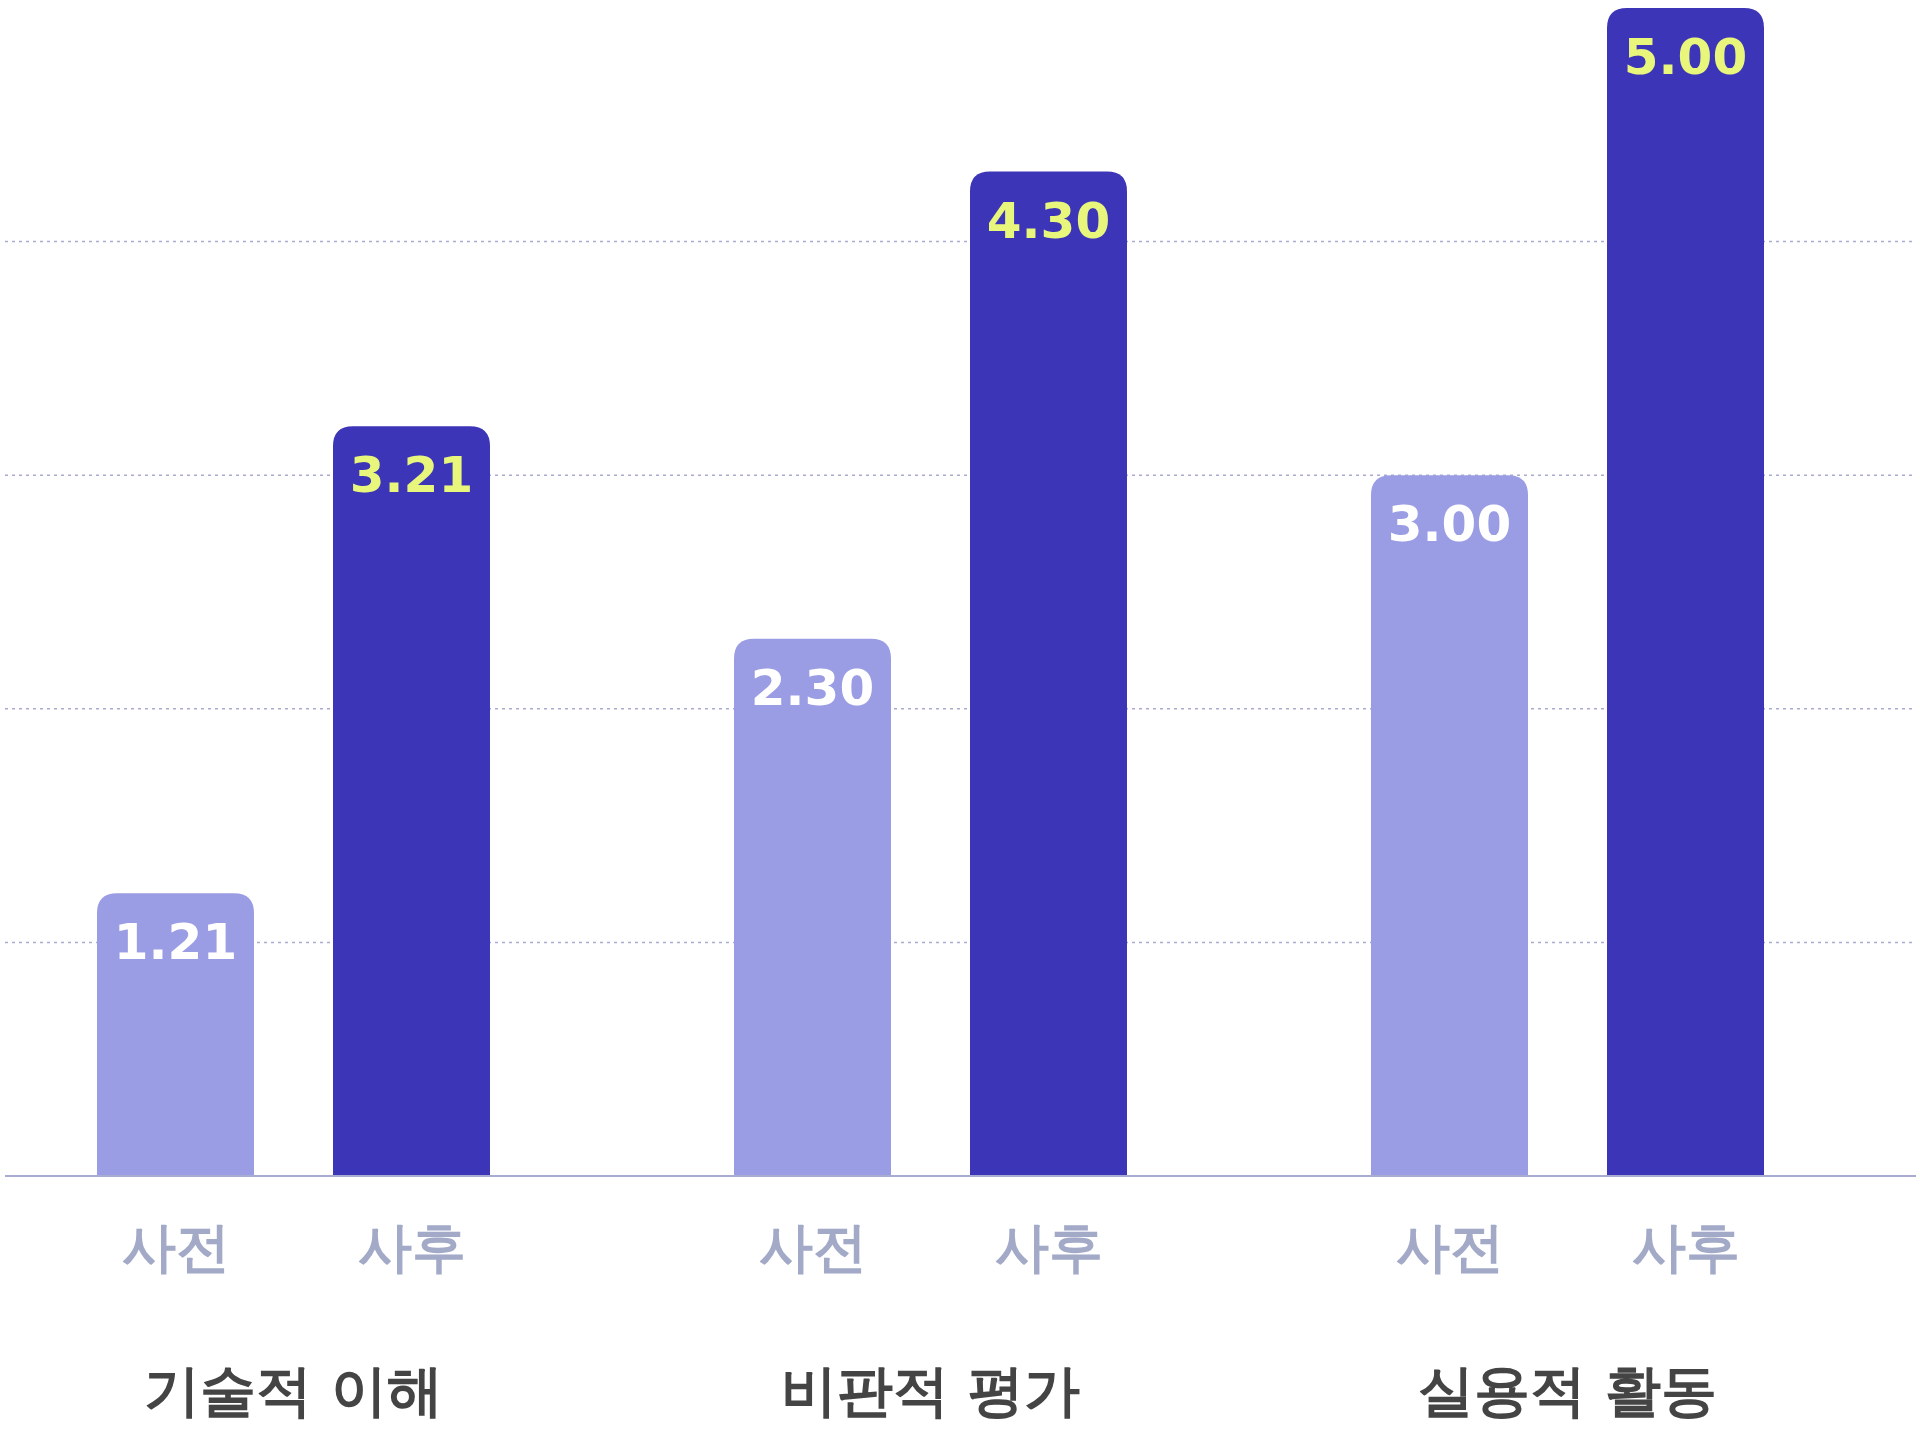 The height and width of the screenshot is (1436, 1920). What do you see at coordinates (175, 1247) in the screenshot?
I see `series-label: 사전` at bounding box center [175, 1247].